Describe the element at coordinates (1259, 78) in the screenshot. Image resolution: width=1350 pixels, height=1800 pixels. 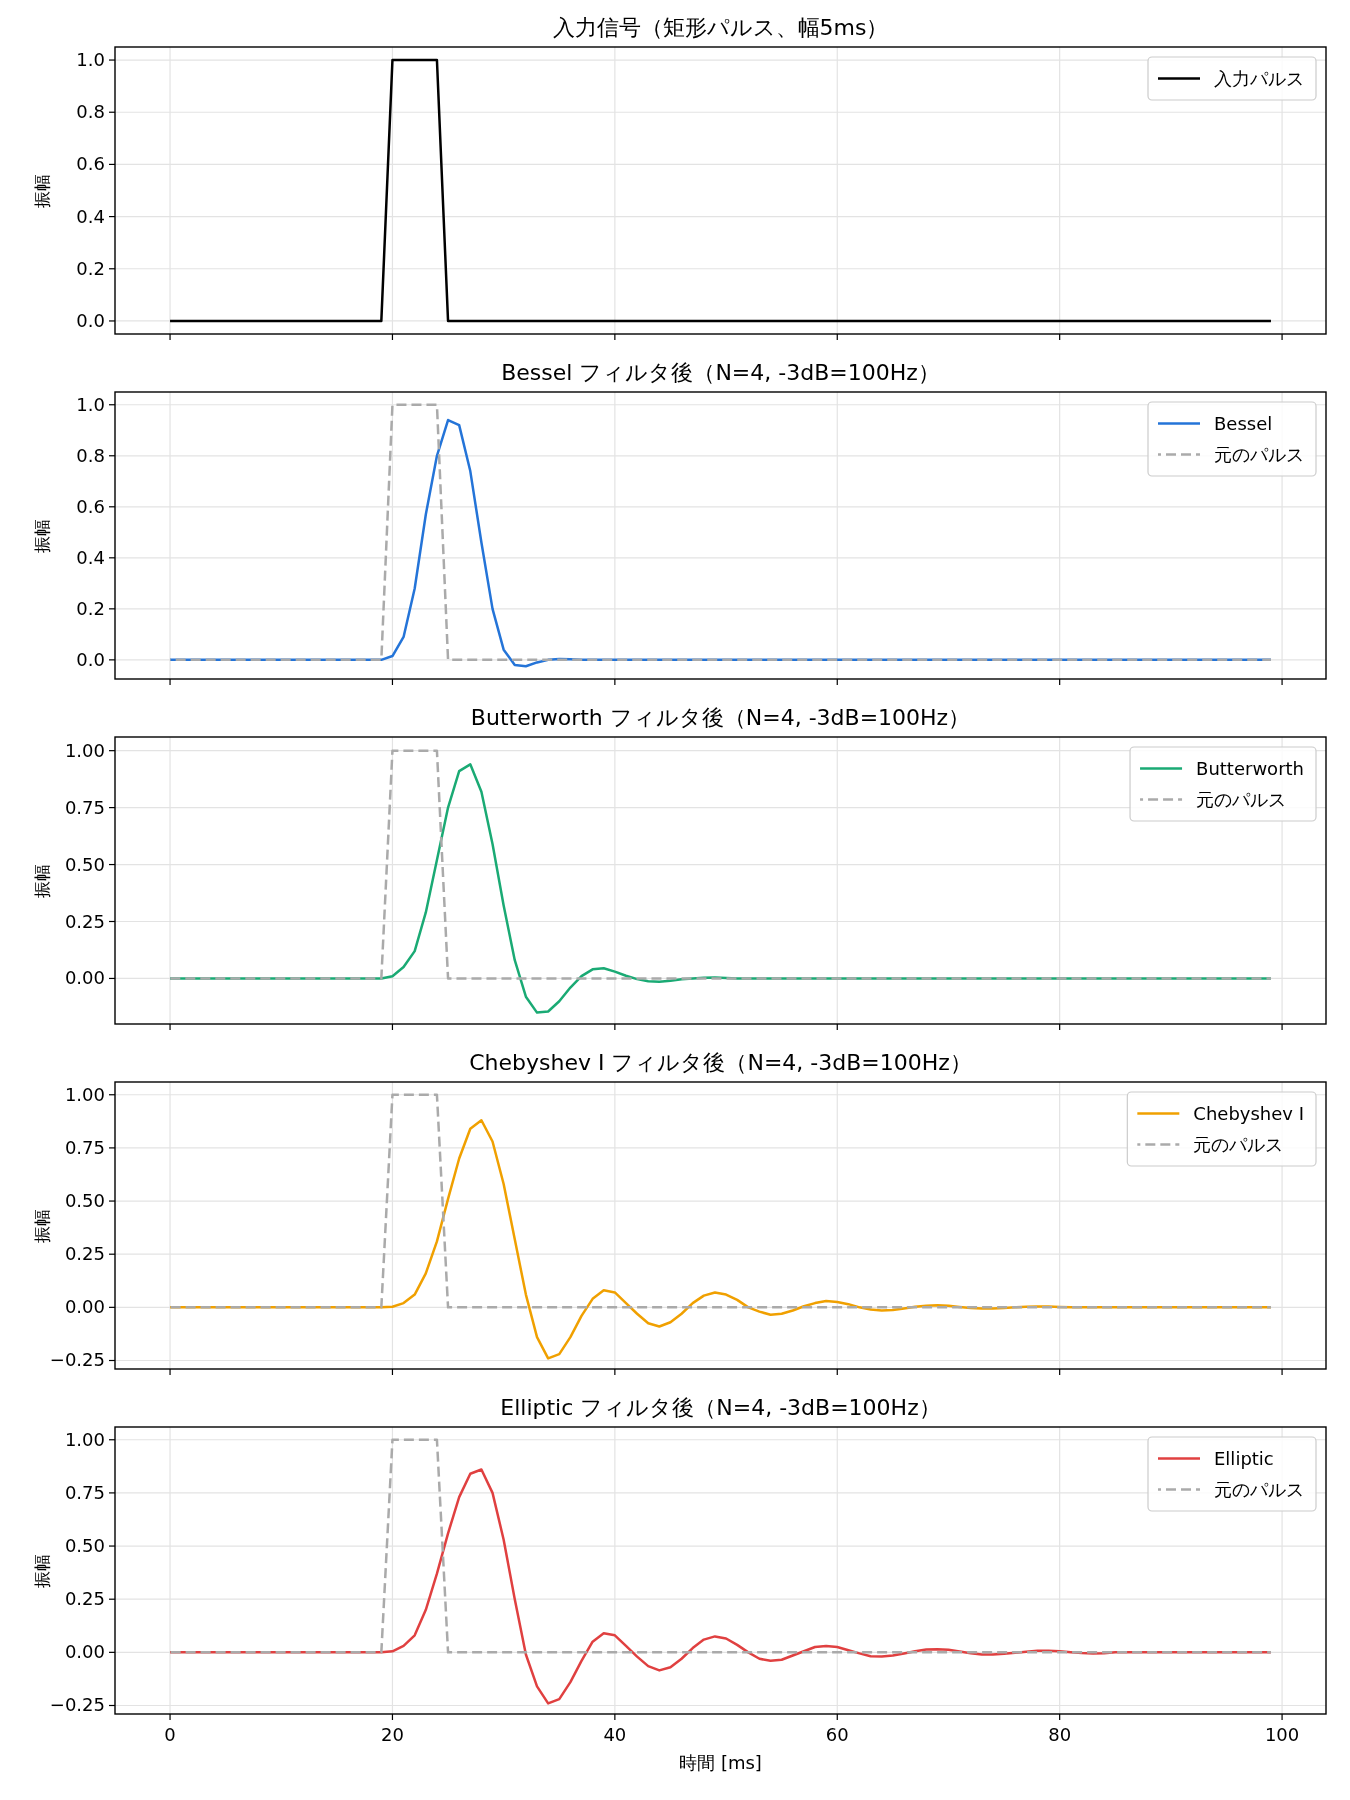
I see `legend-label: 入力パルス` at that location.